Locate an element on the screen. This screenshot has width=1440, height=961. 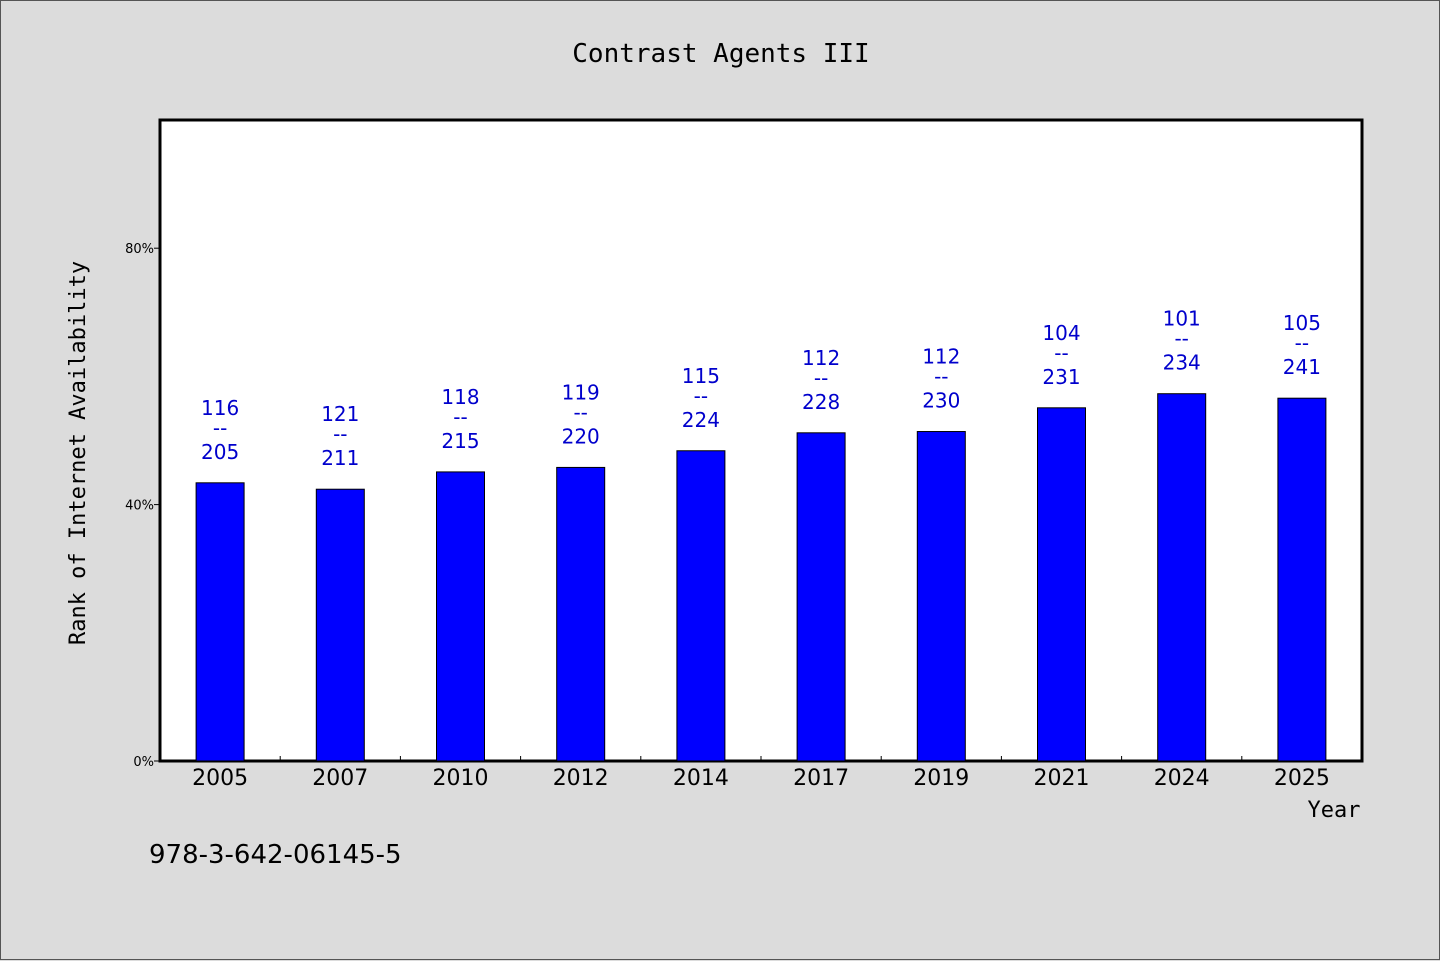
x-tick-label: 2017 is located at coordinates (821, 778).